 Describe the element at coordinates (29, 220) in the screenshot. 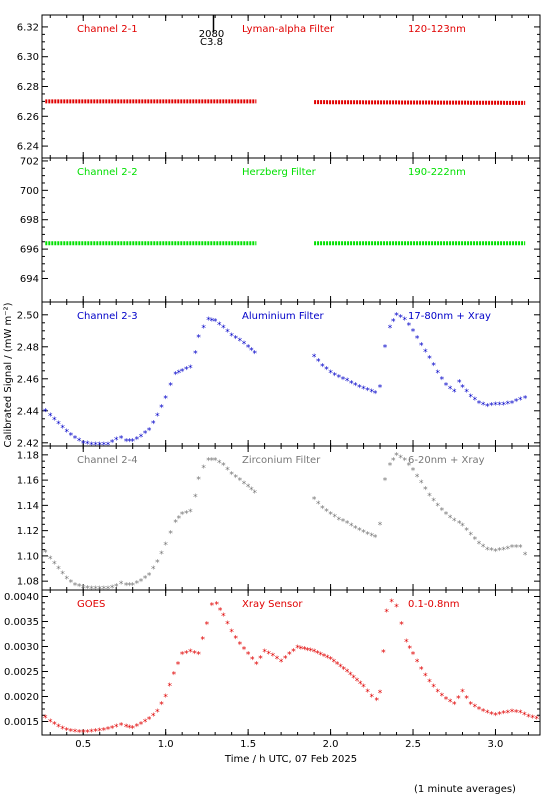

I see `y-tick-label: 698` at that location.